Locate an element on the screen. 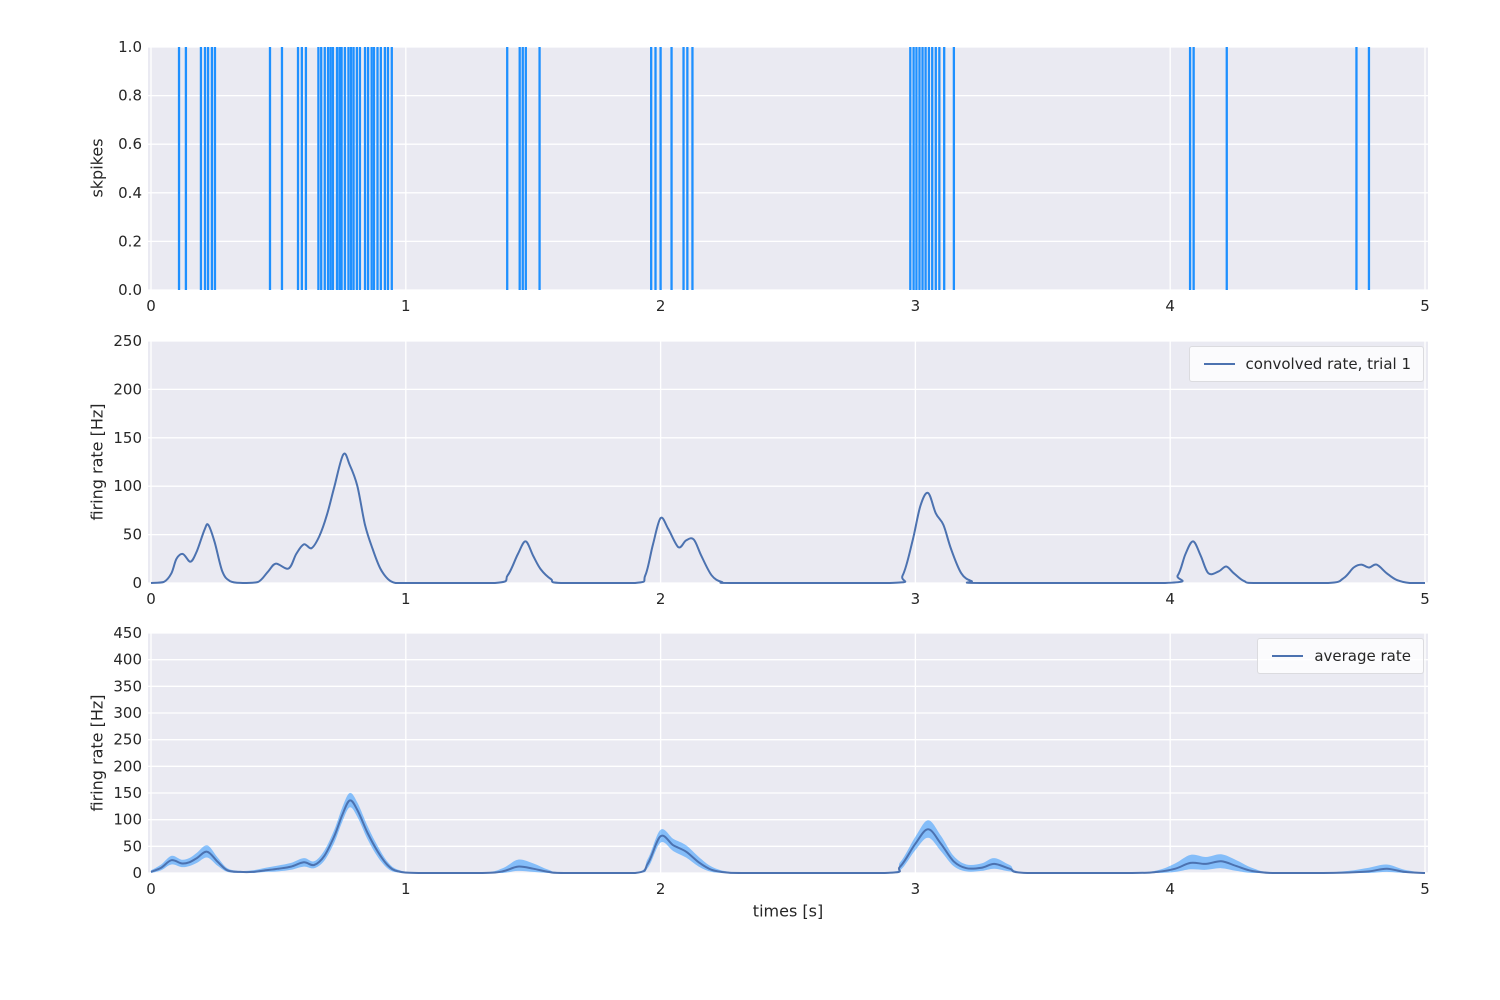  y-tick-label: 300 is located at coordinates (127, 713).